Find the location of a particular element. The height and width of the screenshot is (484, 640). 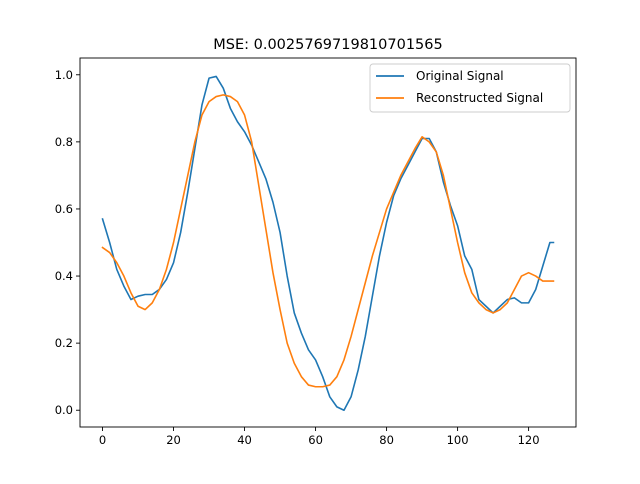

y-tick-label: 0.4 is located at coordinates (64, 276).